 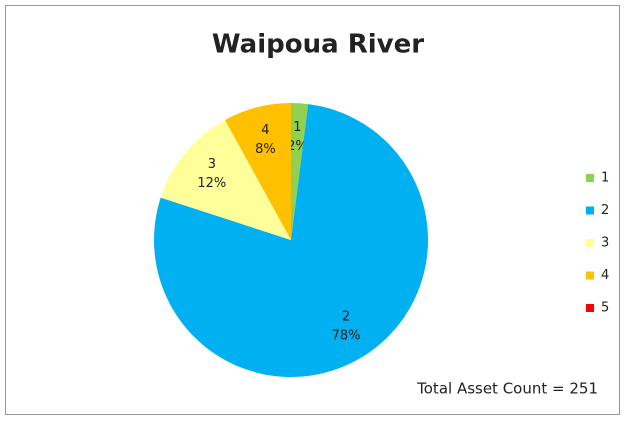 What do you see at coordinates (605, 275) in the screenshot?
I see `legend-label: 4` at bounding box center [605, 275].